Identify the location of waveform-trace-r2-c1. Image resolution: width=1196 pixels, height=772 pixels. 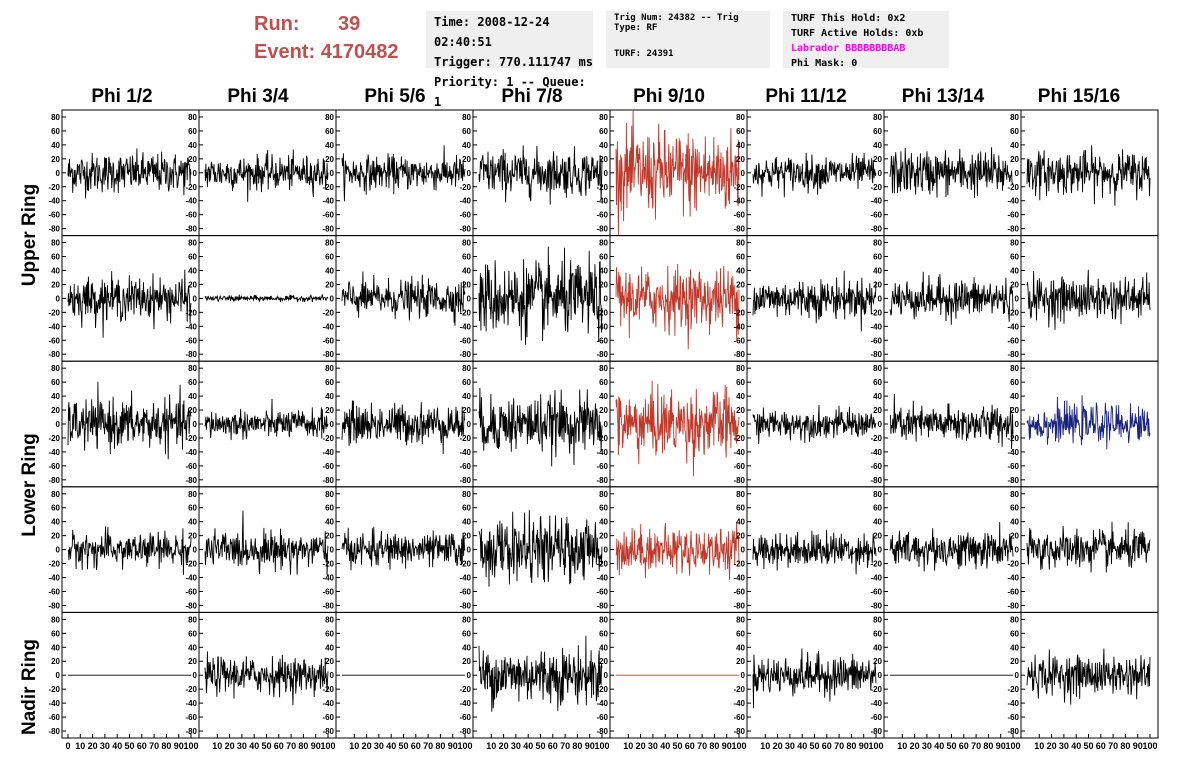
(266, 419).